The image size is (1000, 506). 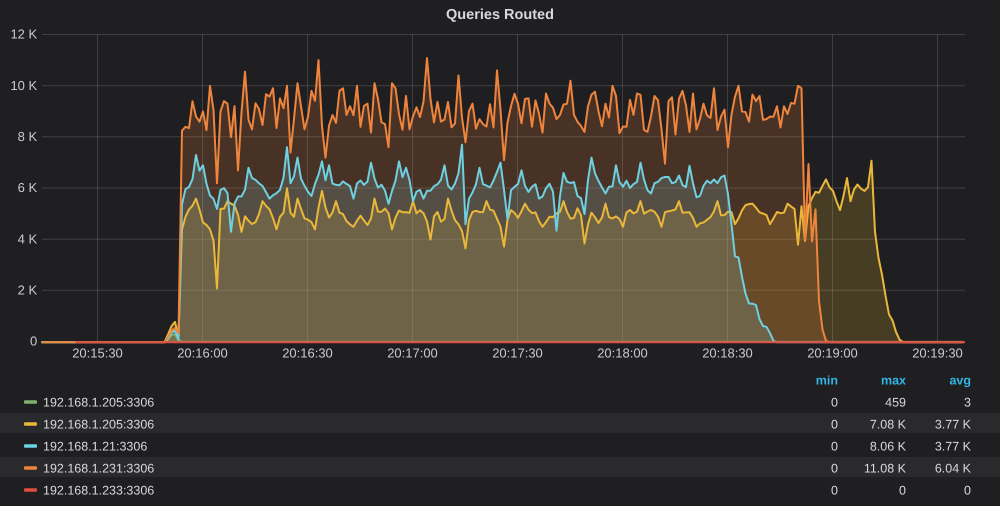 I want to click on svg-text: 12 K, so click(x=23, y=34).